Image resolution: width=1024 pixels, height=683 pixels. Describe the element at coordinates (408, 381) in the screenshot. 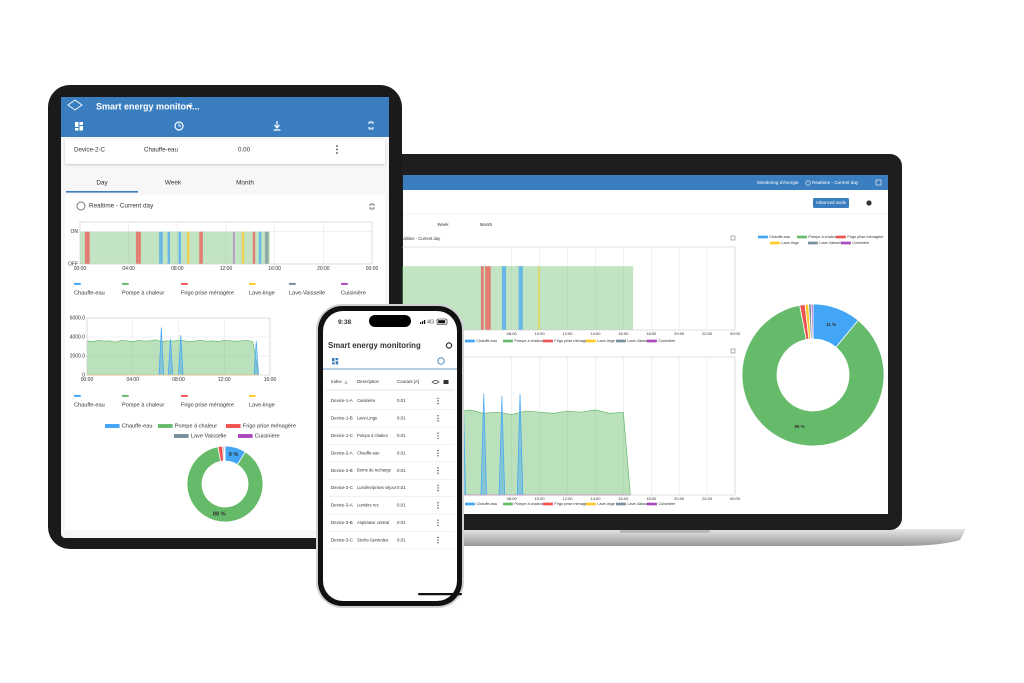

I see `column-header: Courant [A]` at that location.